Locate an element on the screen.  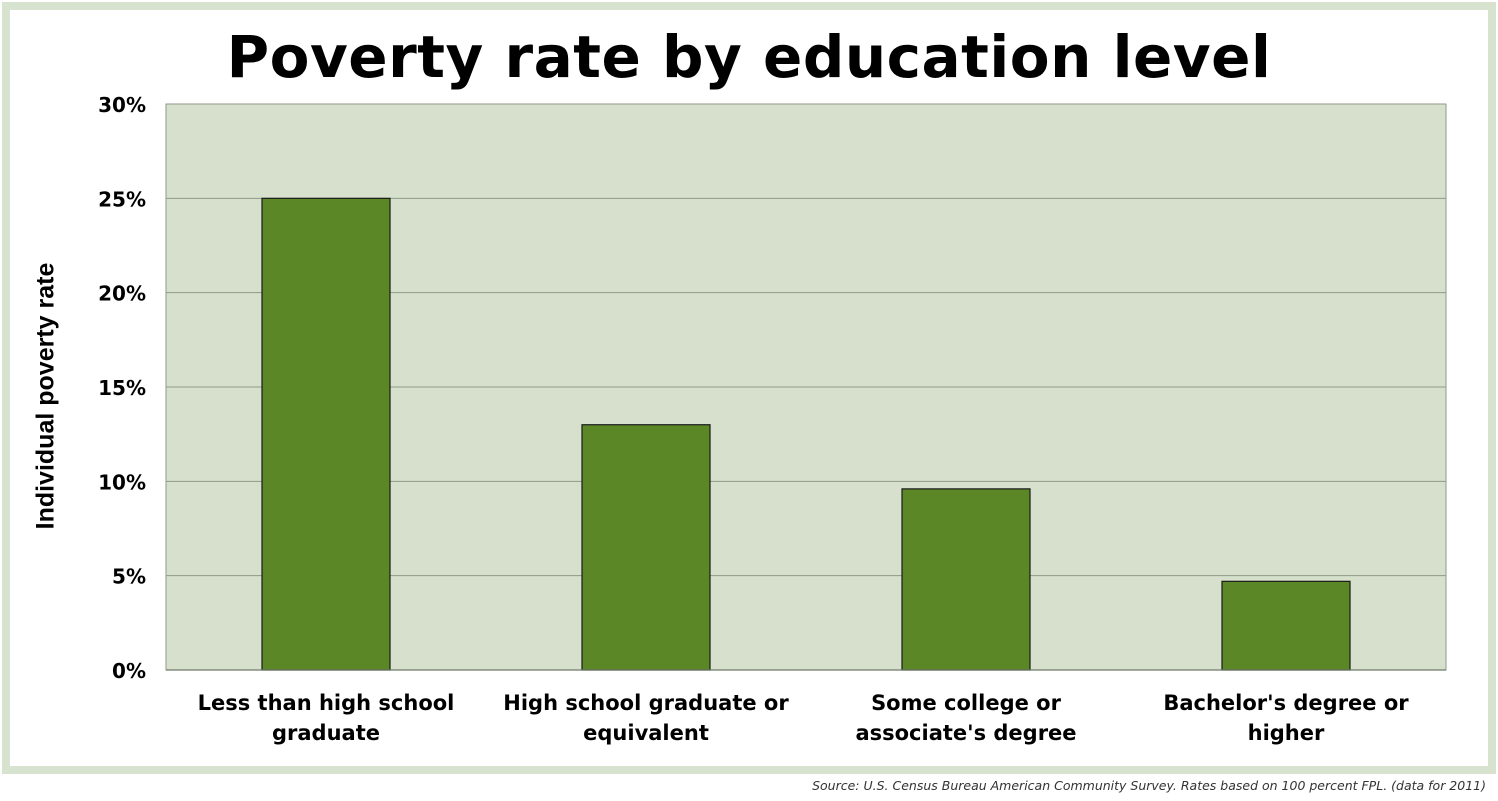
x-tick-label: equivalent is located at coordinates (646, 733).